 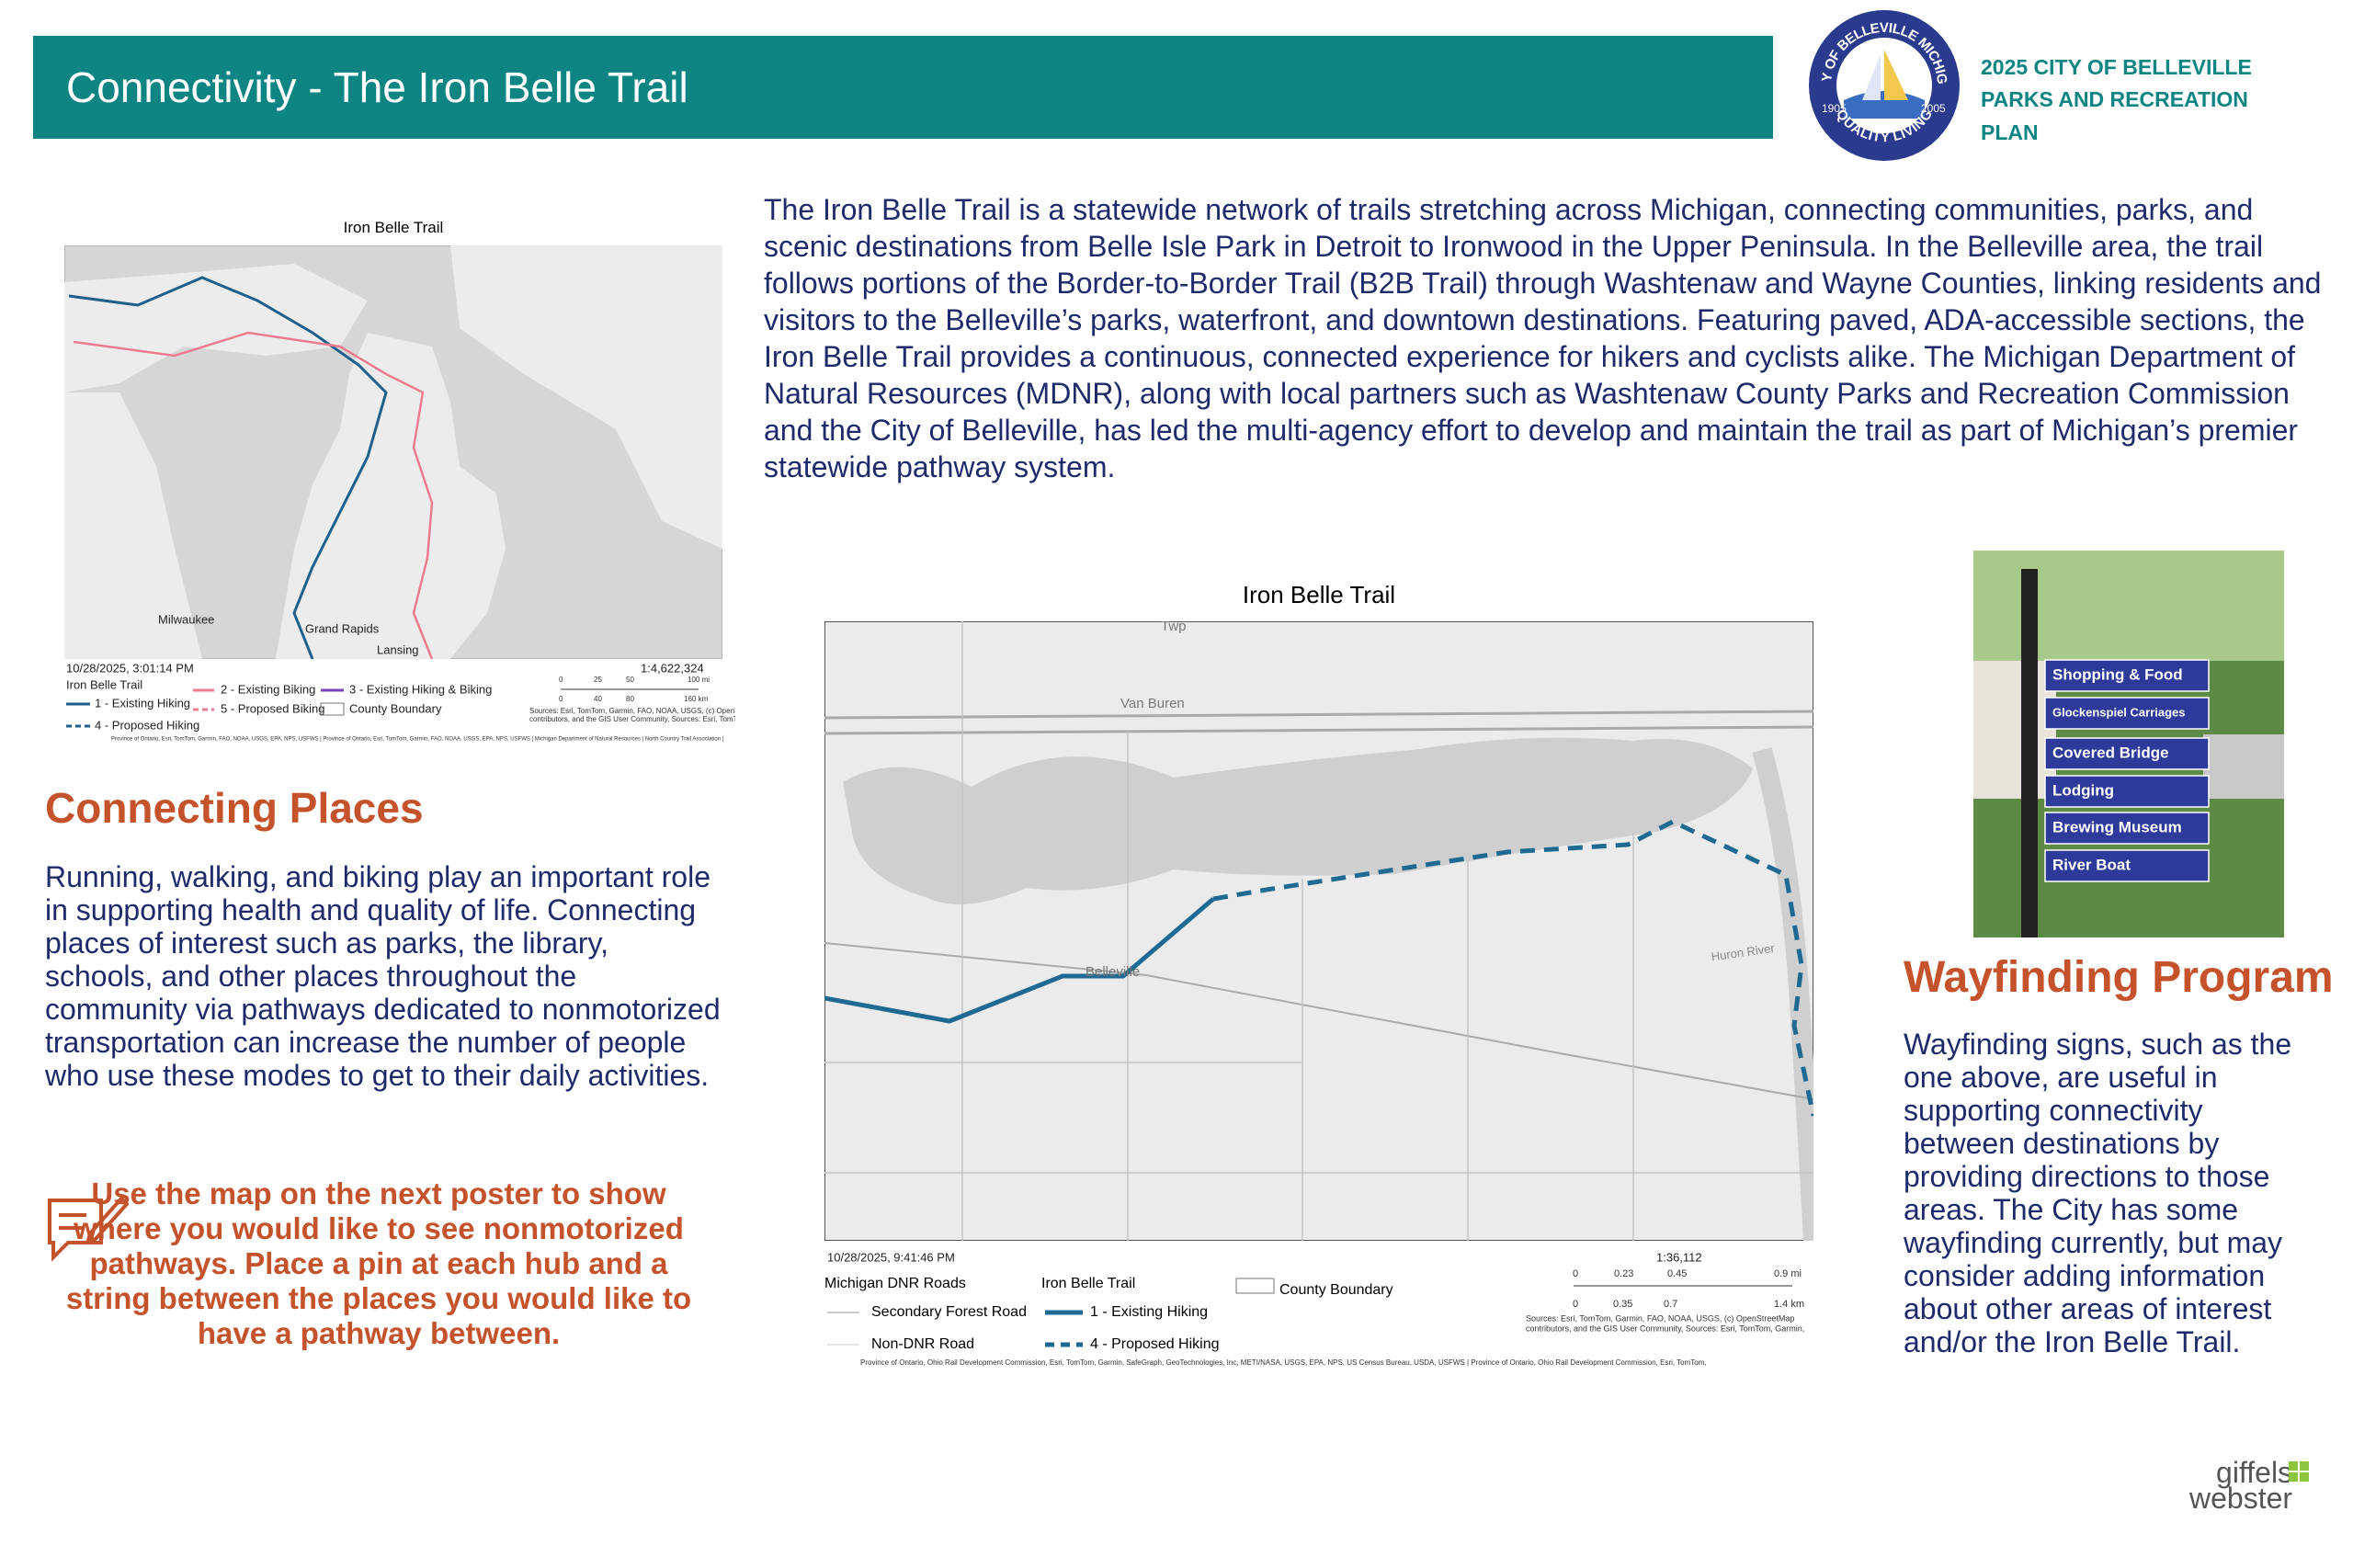 I want to click on title: Connectivity - The Iron Belle Trail, so click(x=377, y=87).